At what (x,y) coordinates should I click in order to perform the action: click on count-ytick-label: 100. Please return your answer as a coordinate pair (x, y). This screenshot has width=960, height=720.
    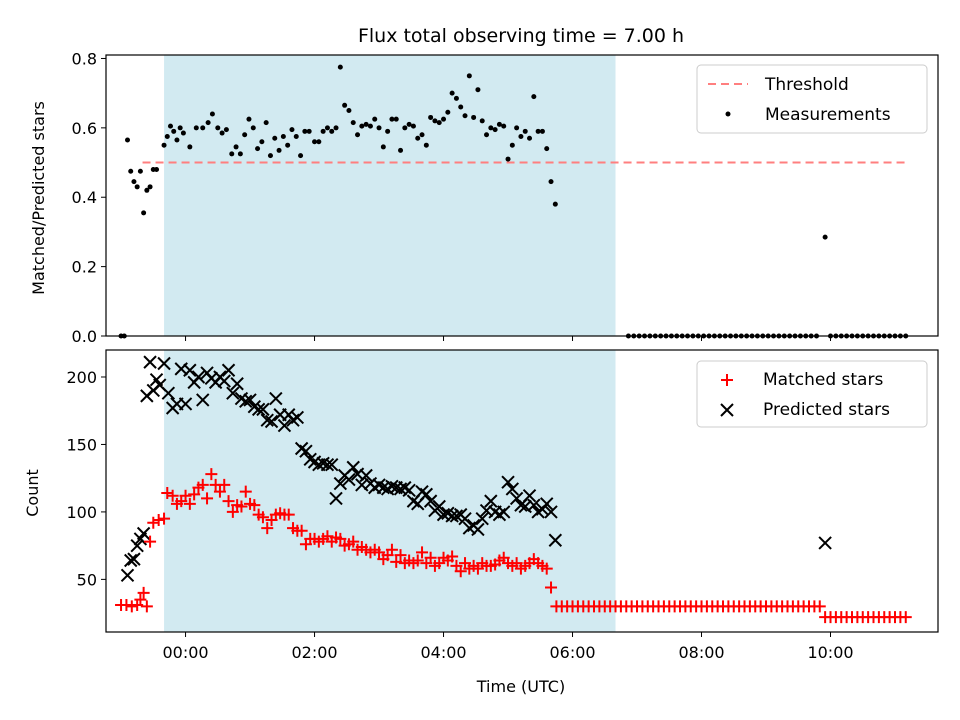
    Looking at the image, I should click on (81, 512).